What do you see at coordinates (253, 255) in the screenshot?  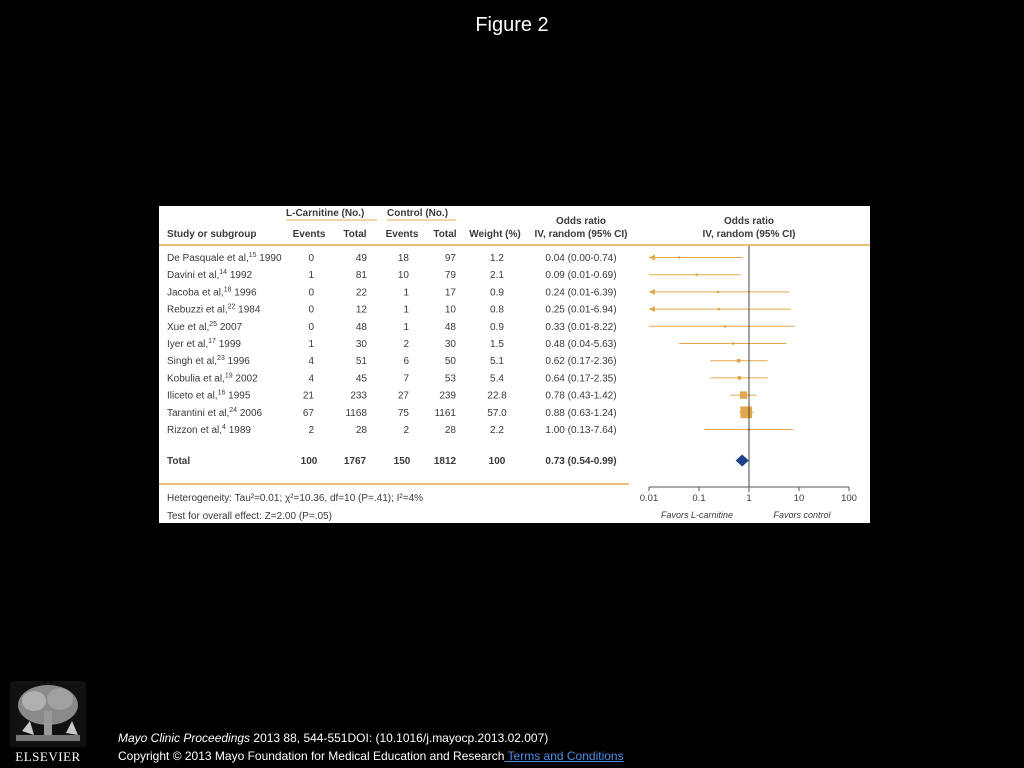 I see `study-ref: 15` at bounding box center [253, 255].